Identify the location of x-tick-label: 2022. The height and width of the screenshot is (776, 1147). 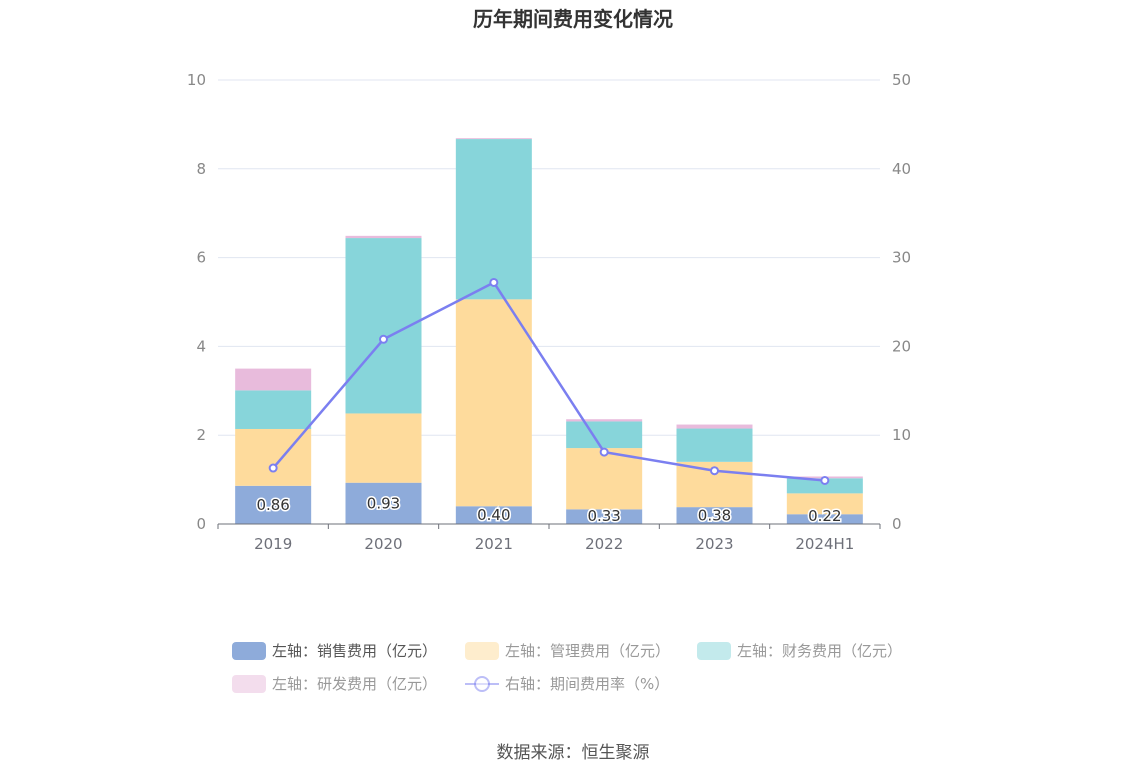
(604, 544).